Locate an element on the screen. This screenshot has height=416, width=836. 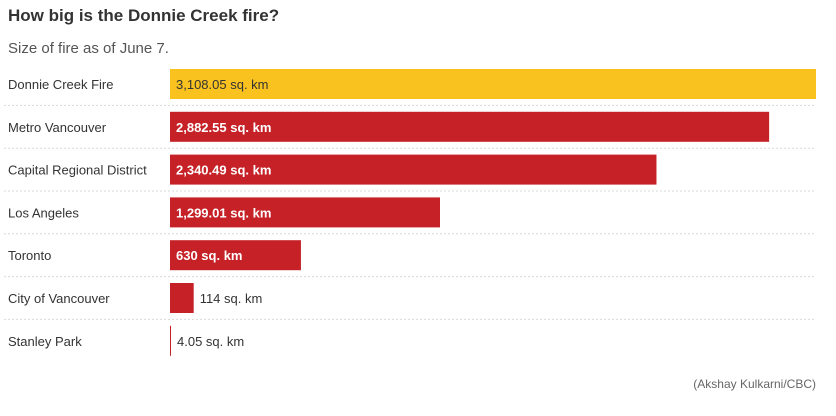
data-label: 4.05 sq. km is located at coordinates (210, 341).